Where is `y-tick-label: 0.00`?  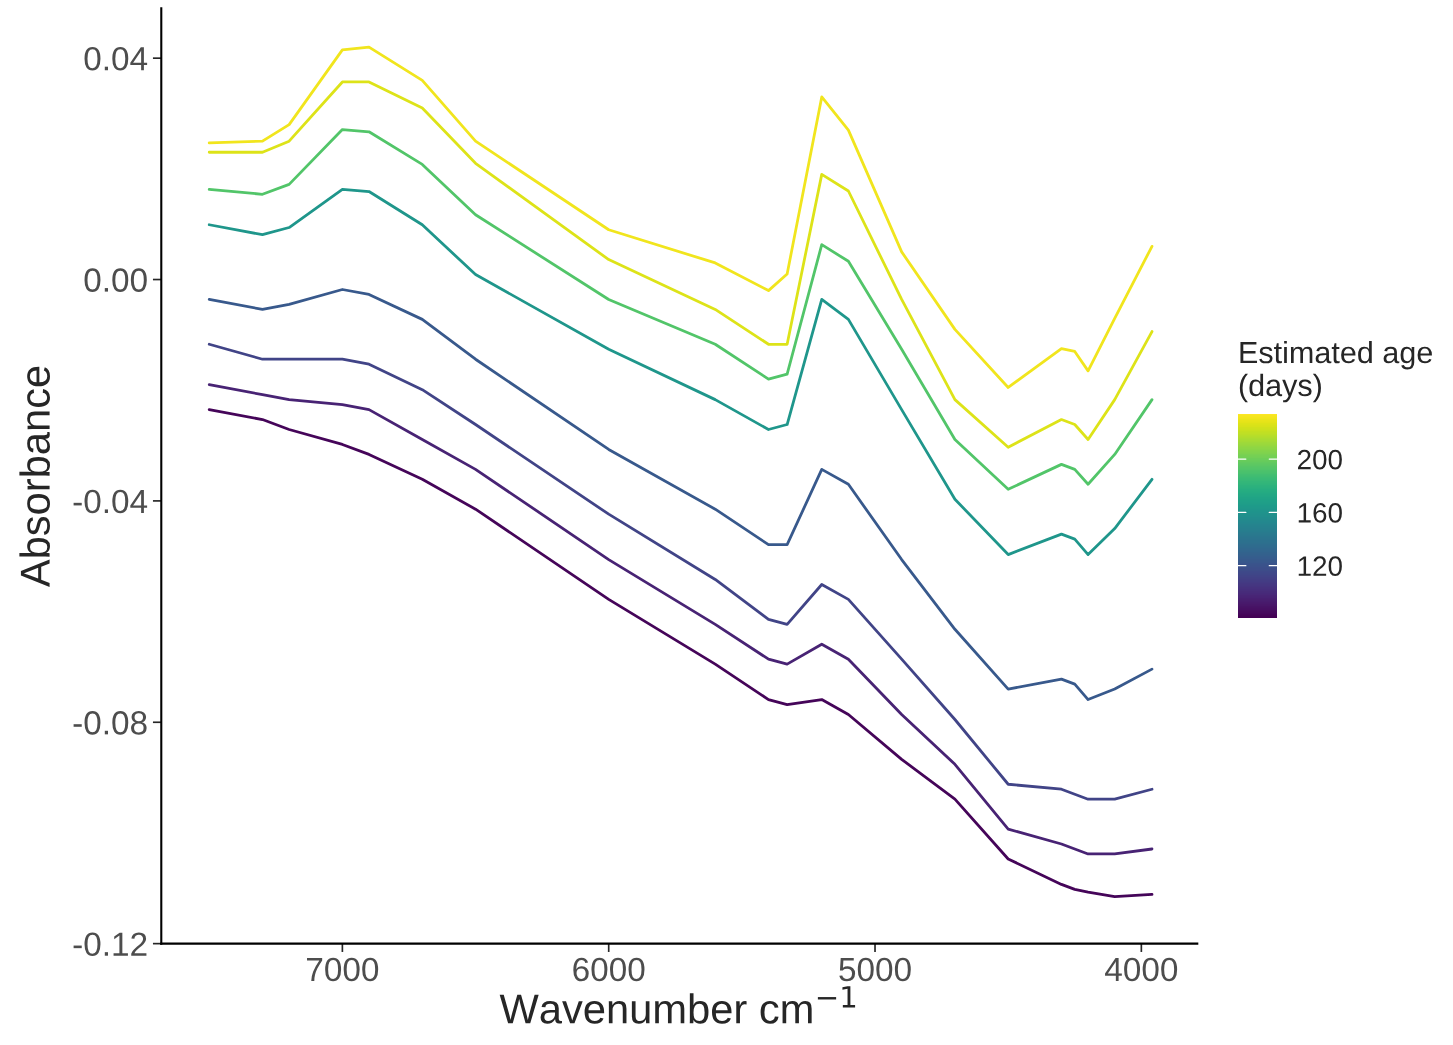
y-tick-label: 0.00 is located at coordinates (115, 280).